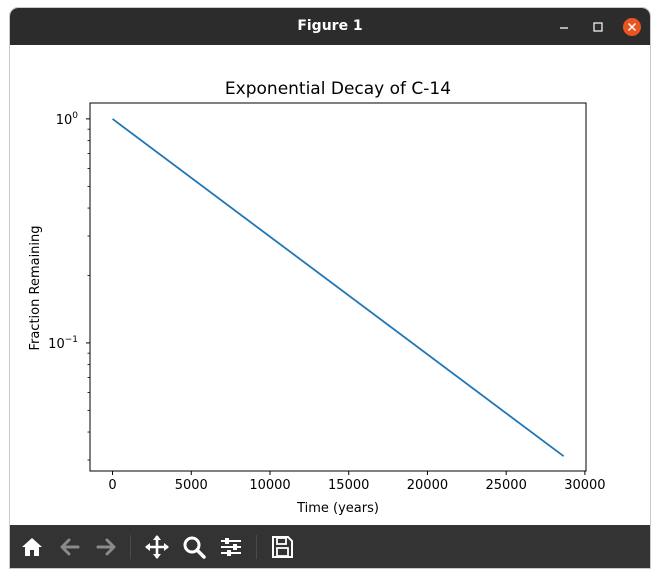 The image size is (660, 577). What do you see at coordinates (269, 485) in the screenshot?
I see `x-tick-label: 10000` at bounding box center [269, 485].